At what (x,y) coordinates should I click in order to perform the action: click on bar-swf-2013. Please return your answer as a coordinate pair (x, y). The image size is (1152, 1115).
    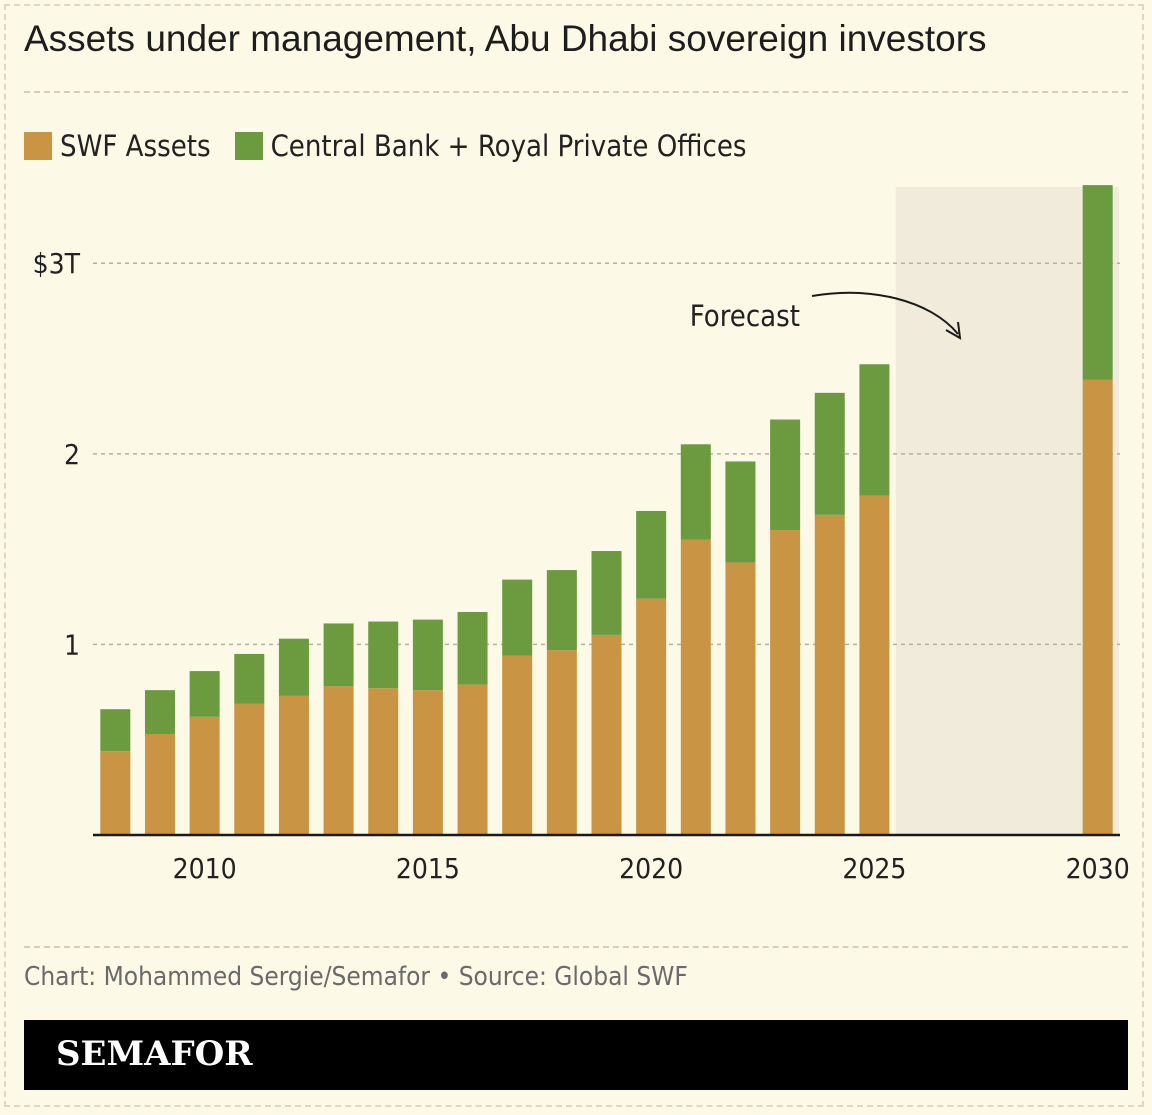
    Looking at the image, I should click on (338, 760).